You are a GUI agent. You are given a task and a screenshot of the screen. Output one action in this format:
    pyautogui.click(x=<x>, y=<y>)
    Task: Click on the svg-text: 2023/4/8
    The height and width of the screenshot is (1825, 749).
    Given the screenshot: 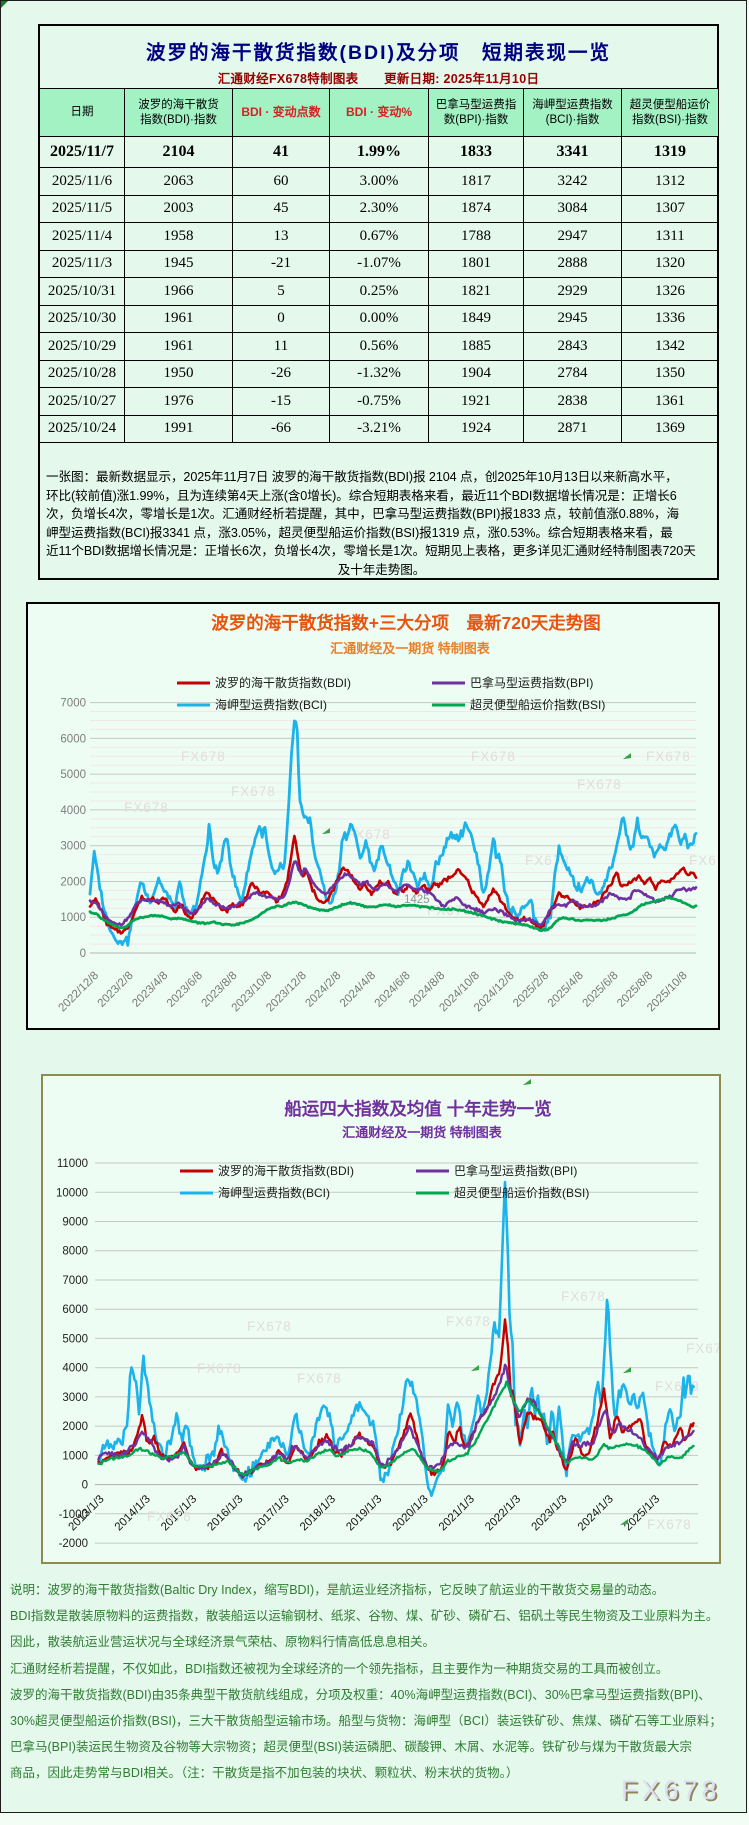 What is the action you would take?
    pyautogui.click(x=150, y=990)
    